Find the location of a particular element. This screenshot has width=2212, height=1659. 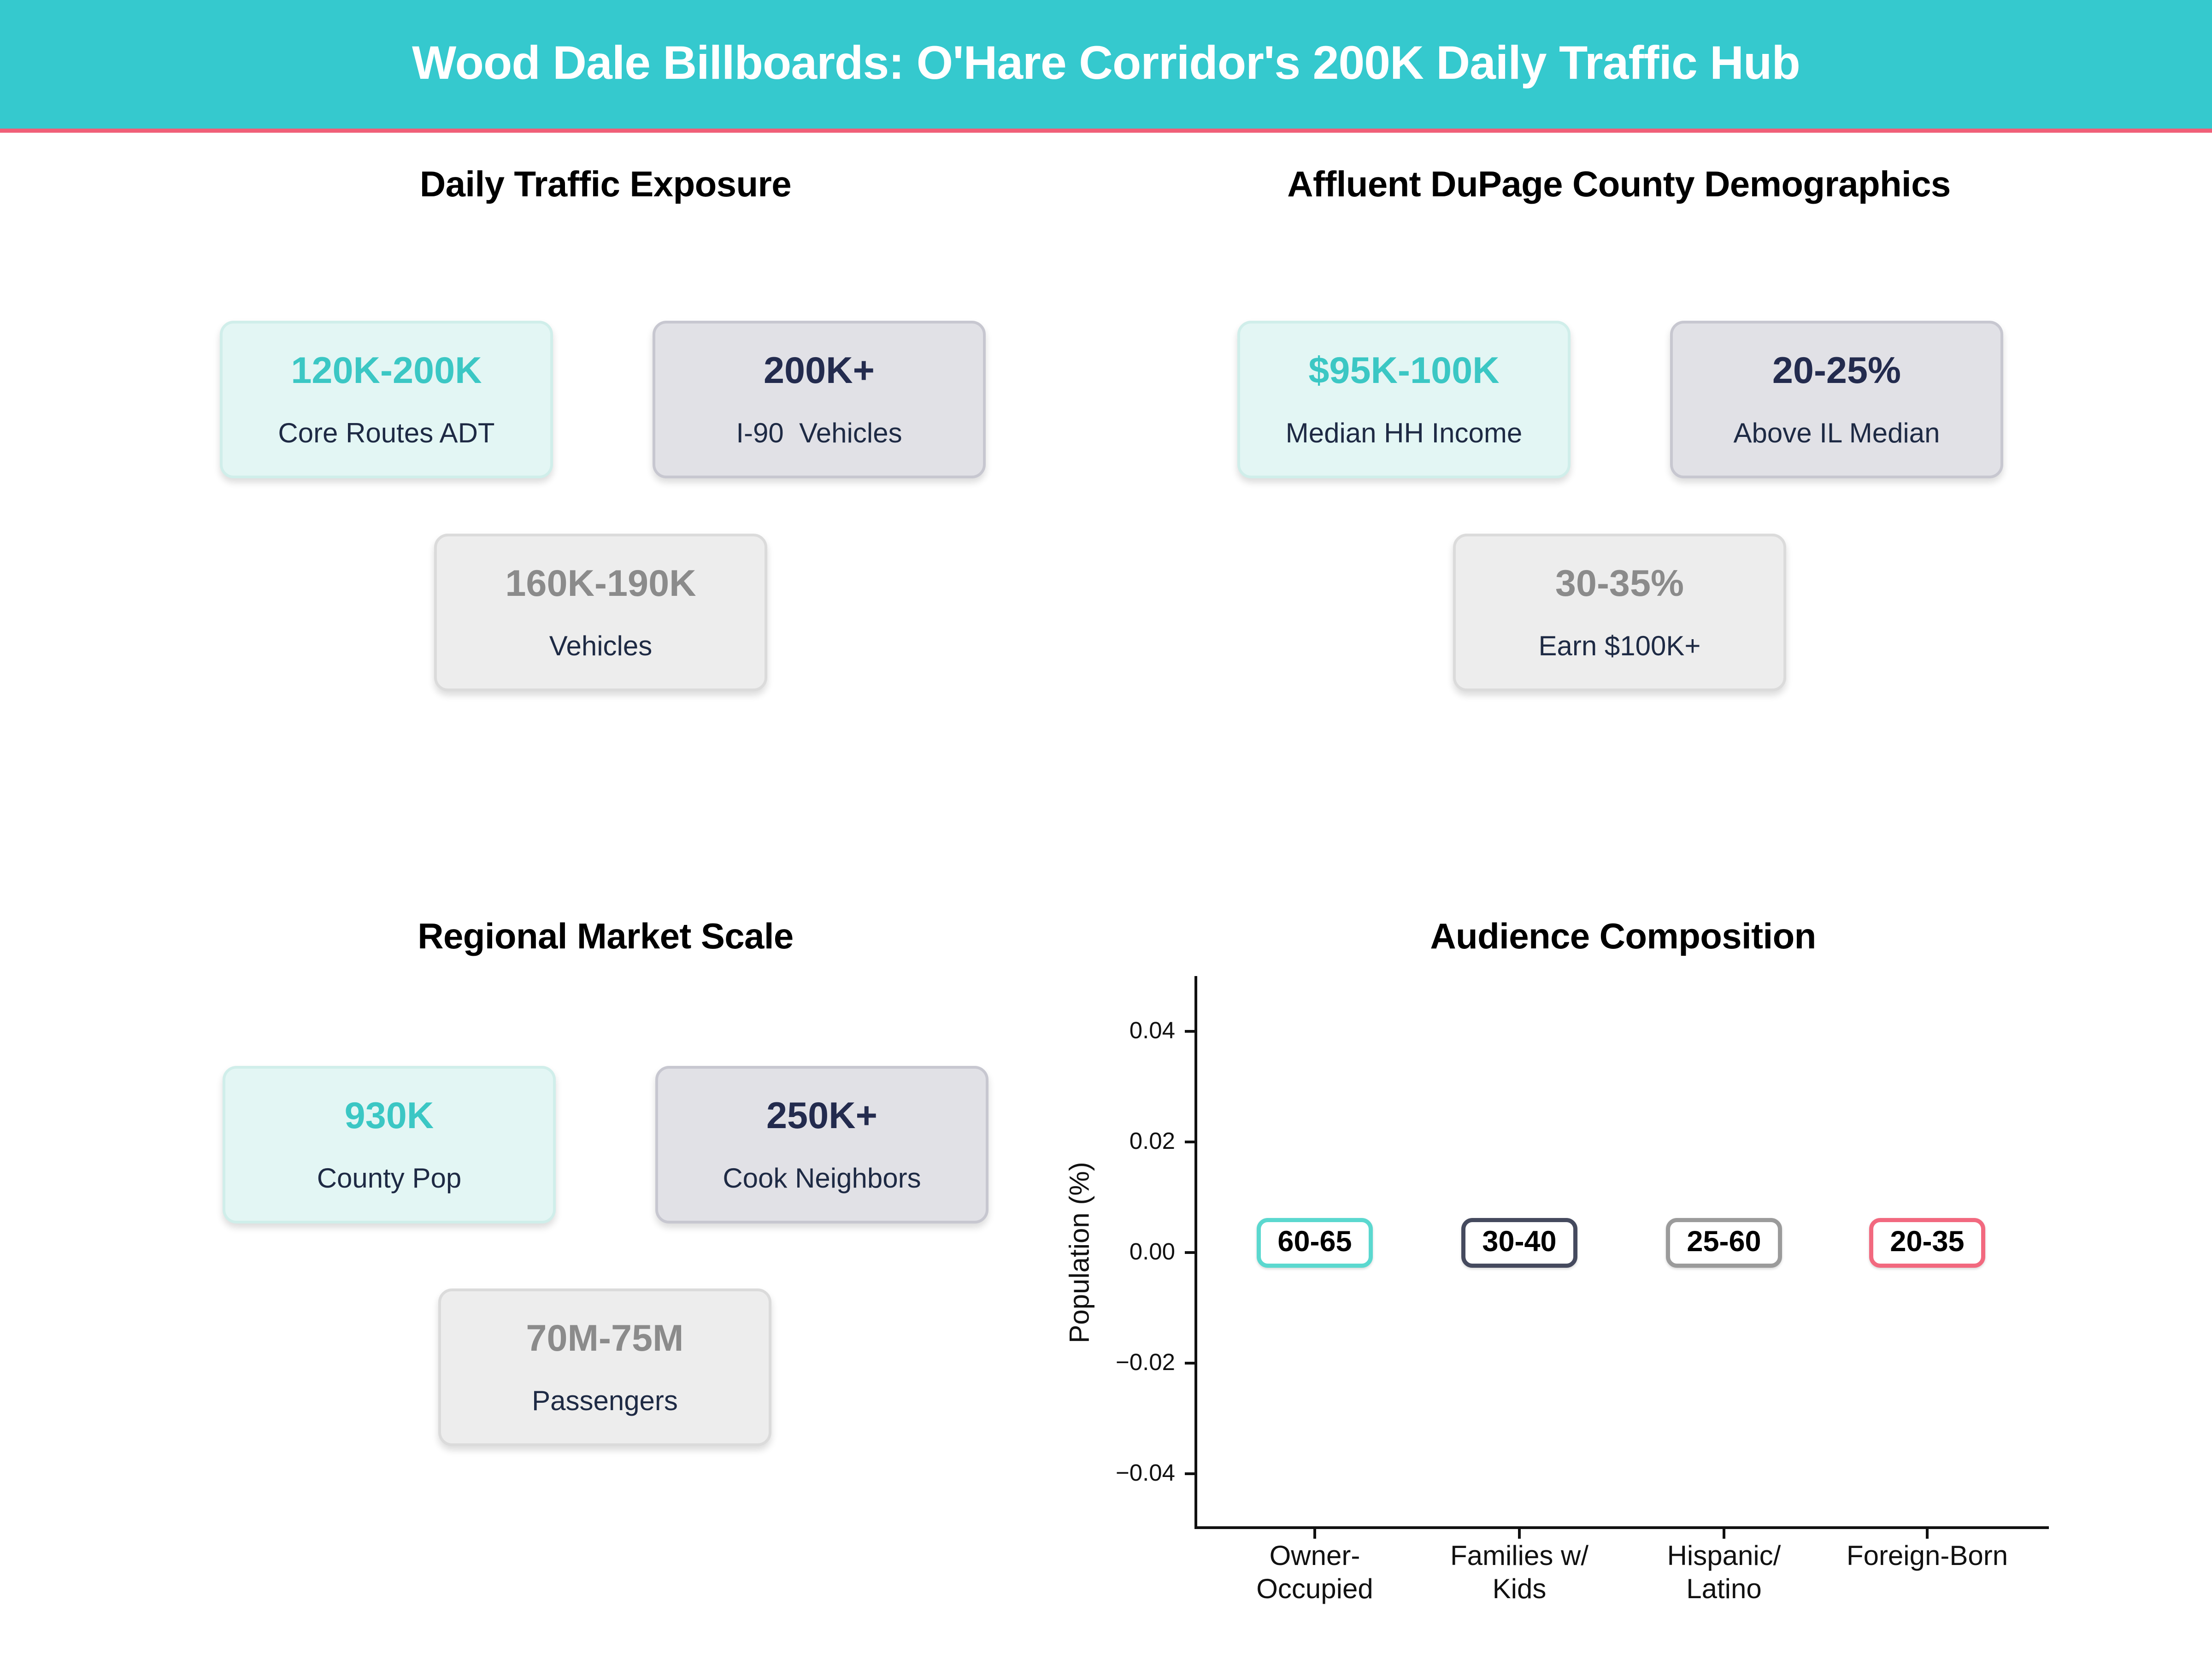

stat-card-passengers: 70M-75M Passengers is located at coordinates (604, 1367).